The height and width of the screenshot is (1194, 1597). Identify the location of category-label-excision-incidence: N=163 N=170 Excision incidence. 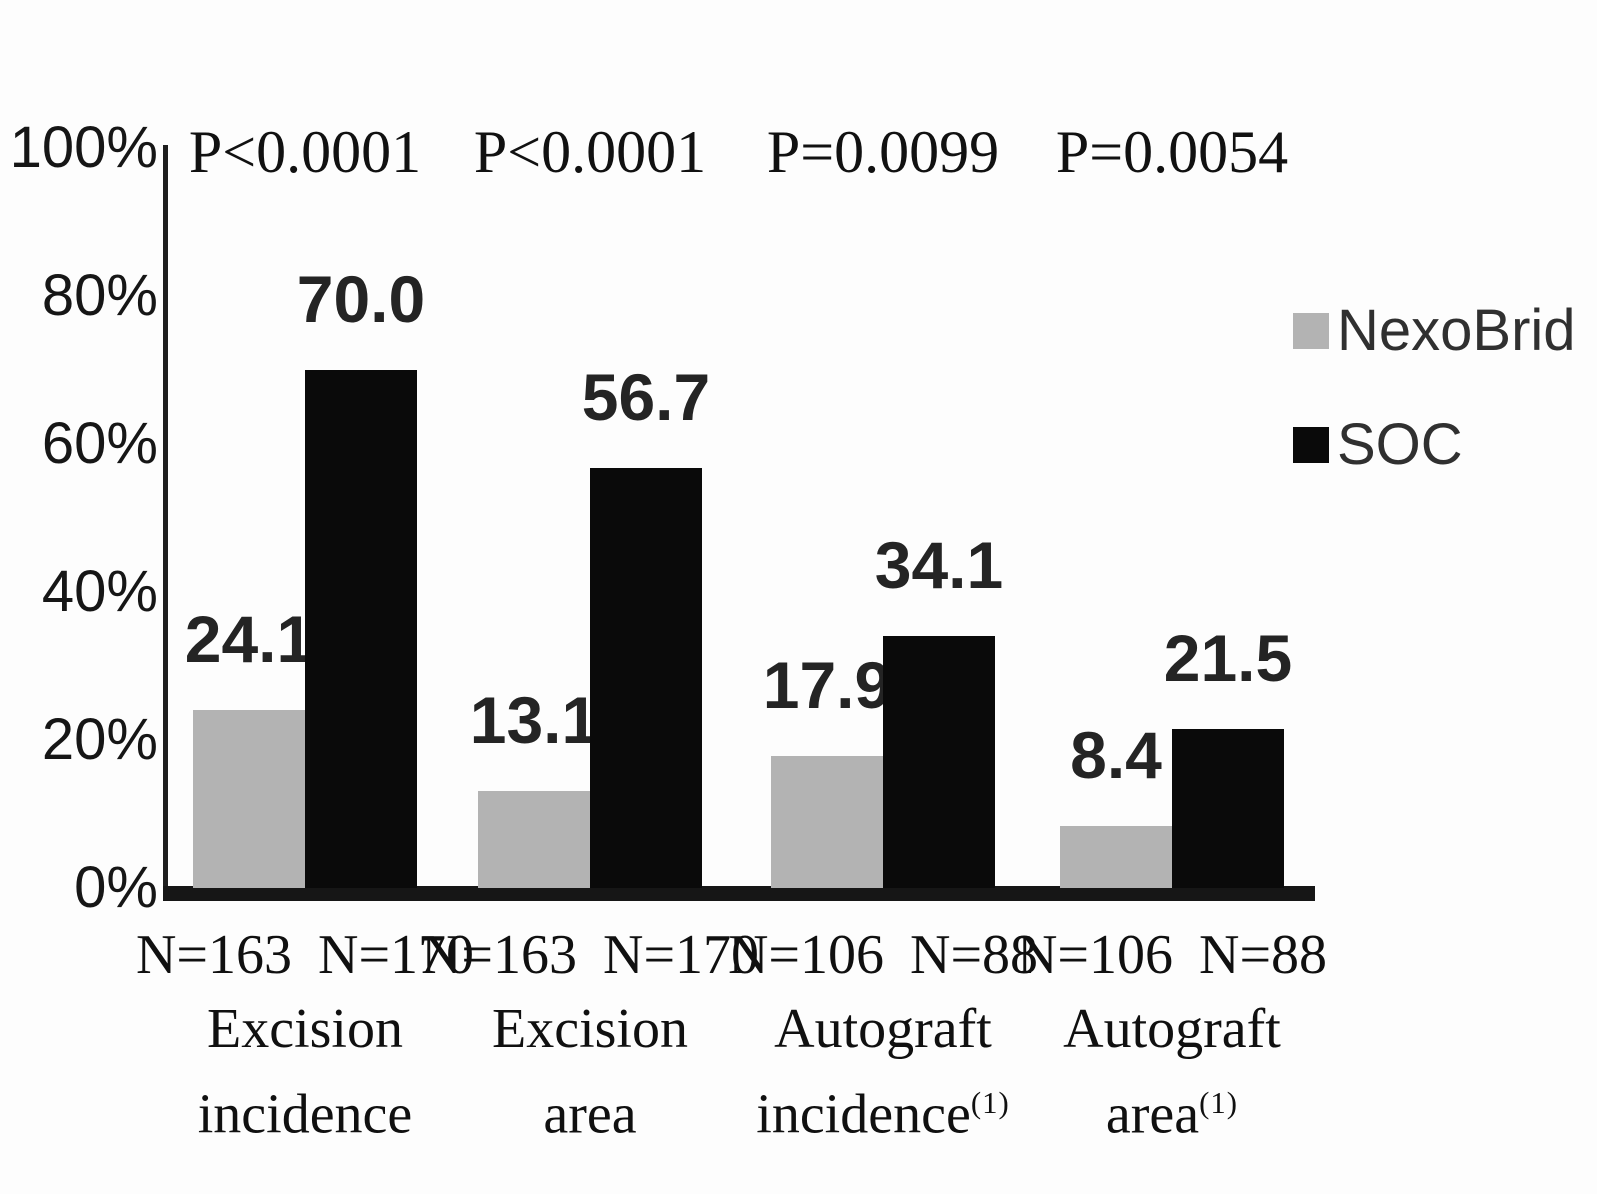
(305, 1035).